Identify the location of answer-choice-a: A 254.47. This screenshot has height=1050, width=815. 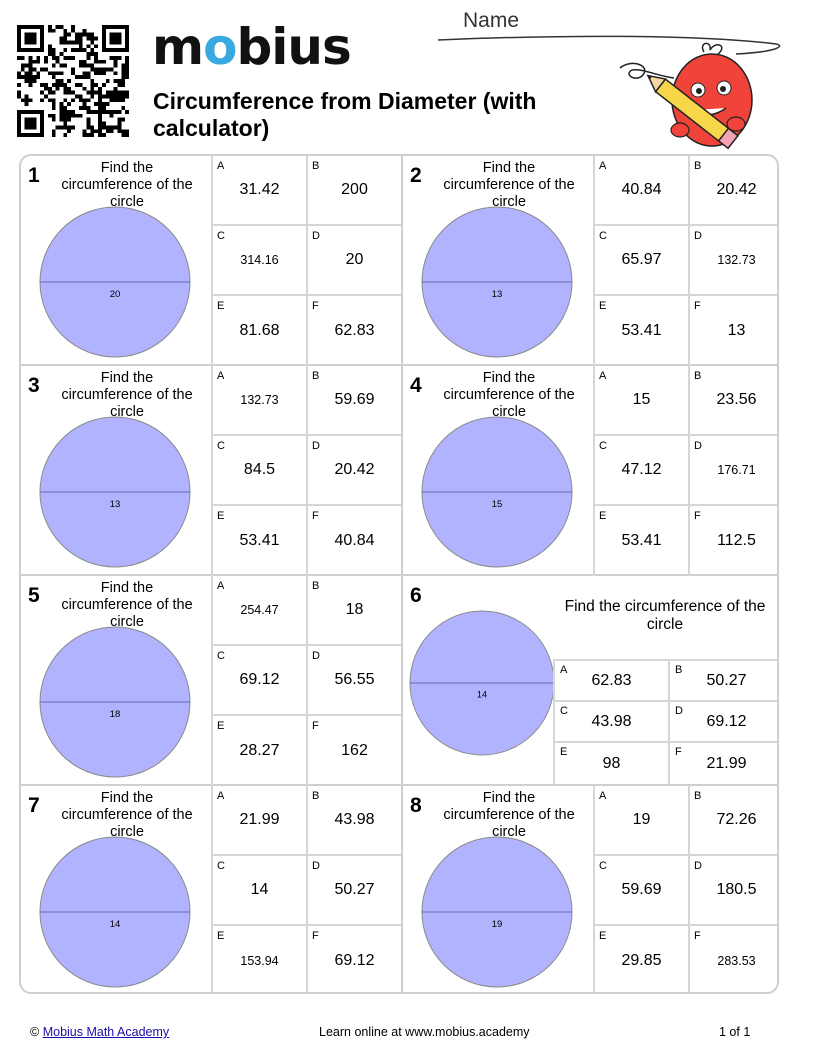
(258, 611).